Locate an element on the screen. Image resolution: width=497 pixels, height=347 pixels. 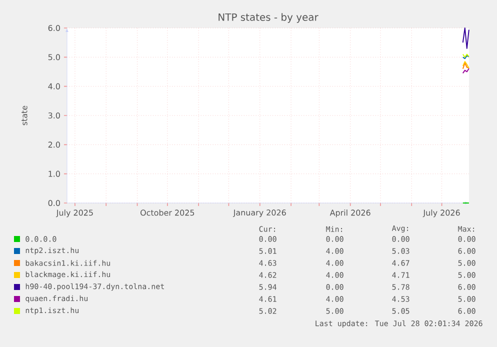
line-series is located at coordinates (466, 38).